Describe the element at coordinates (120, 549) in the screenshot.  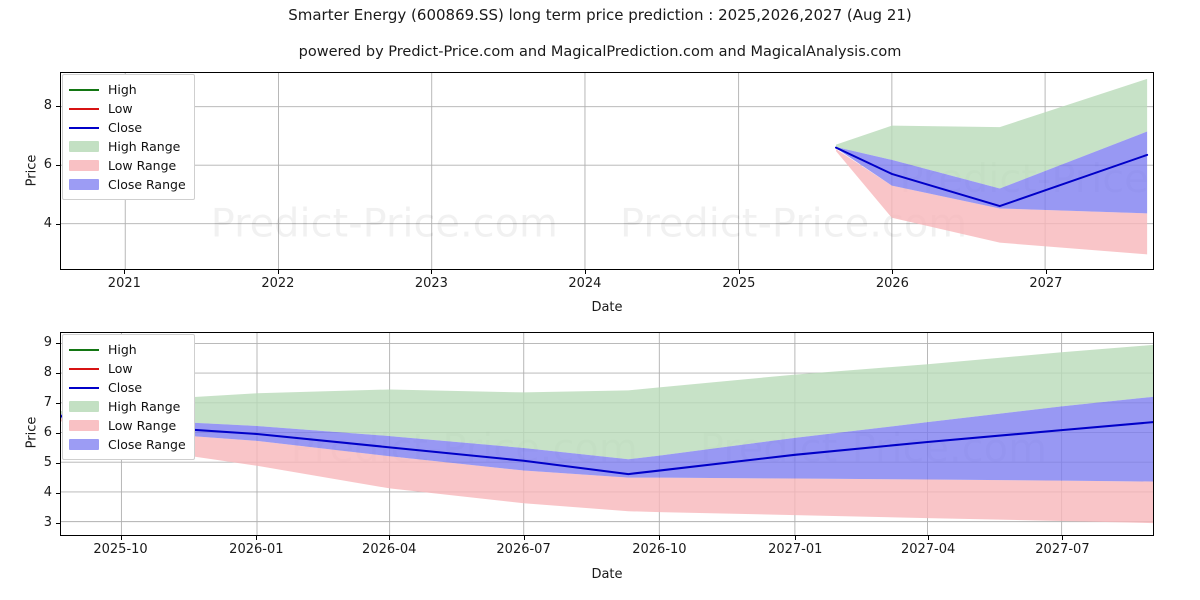
I see `x-tick-label: 2025-10` at that location.